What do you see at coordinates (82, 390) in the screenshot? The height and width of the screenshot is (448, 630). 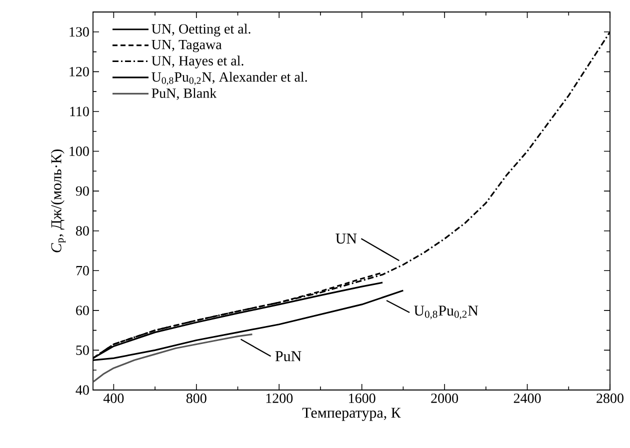 I see `y-tick-label: 40` at bounding box center [82, 390].